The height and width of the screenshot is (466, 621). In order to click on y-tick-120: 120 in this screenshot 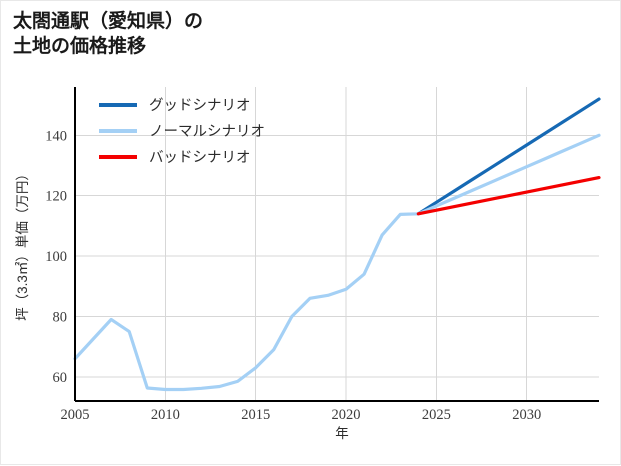, I will do `click(56, 197)`.